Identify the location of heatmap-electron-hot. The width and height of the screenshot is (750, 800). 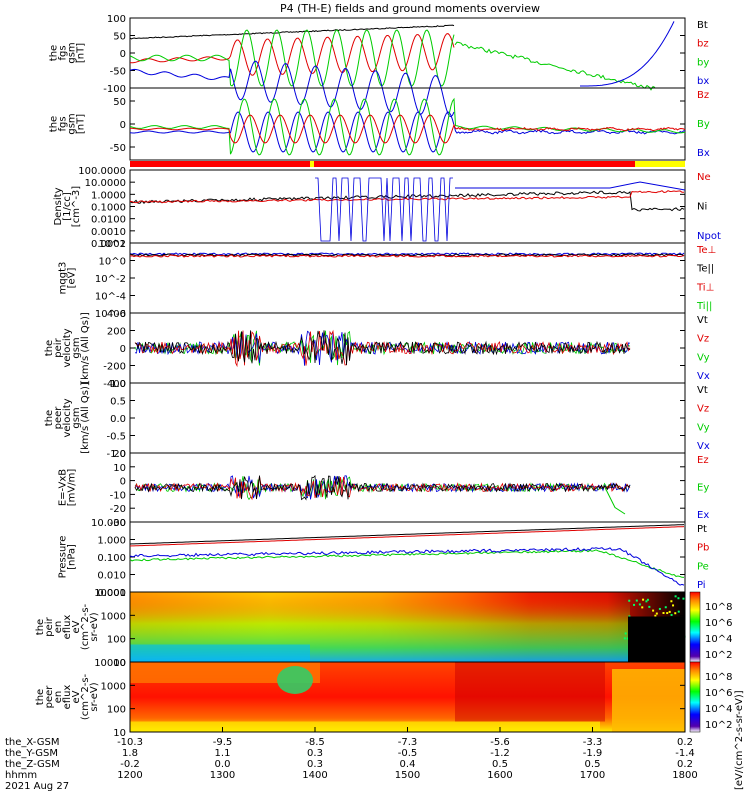
(648, 700).